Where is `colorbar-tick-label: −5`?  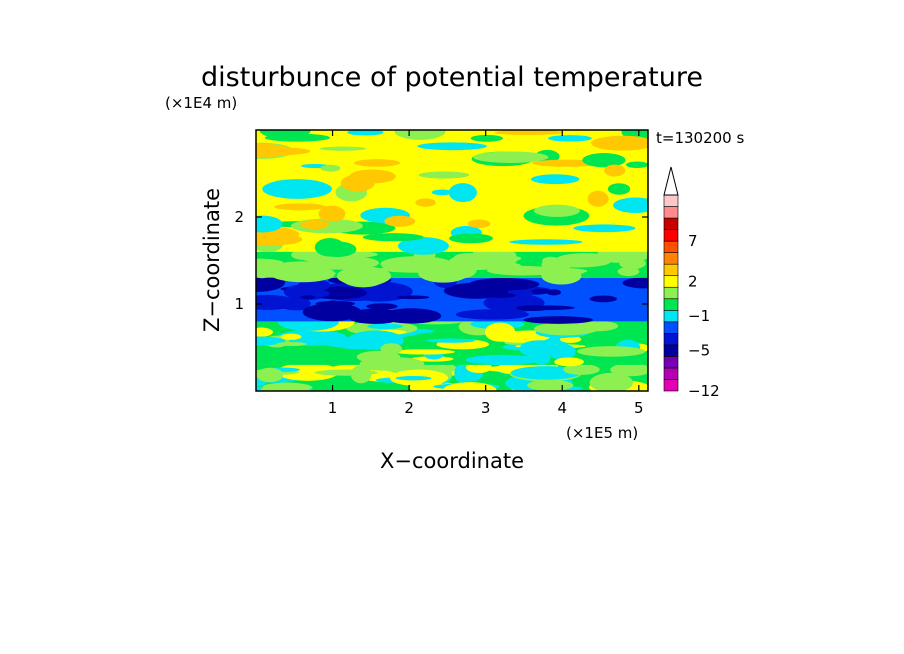 colorbar-tick-label: −5 is located at coordinates (699, 351).